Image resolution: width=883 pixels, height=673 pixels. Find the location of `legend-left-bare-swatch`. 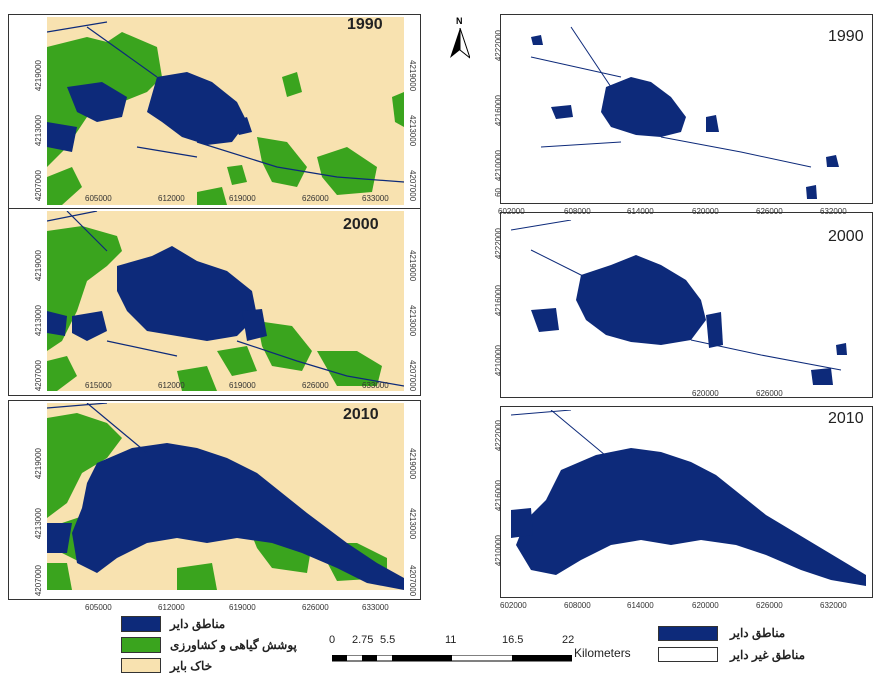

legend-left-bare-swatch is located at coordinates (141, 665).